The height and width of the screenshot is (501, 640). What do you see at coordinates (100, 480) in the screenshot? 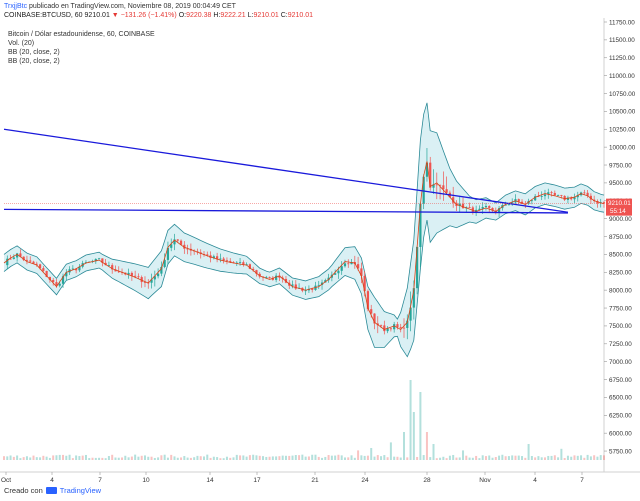
I see `x-tick-label: 7` at bounding box center [100, 480].